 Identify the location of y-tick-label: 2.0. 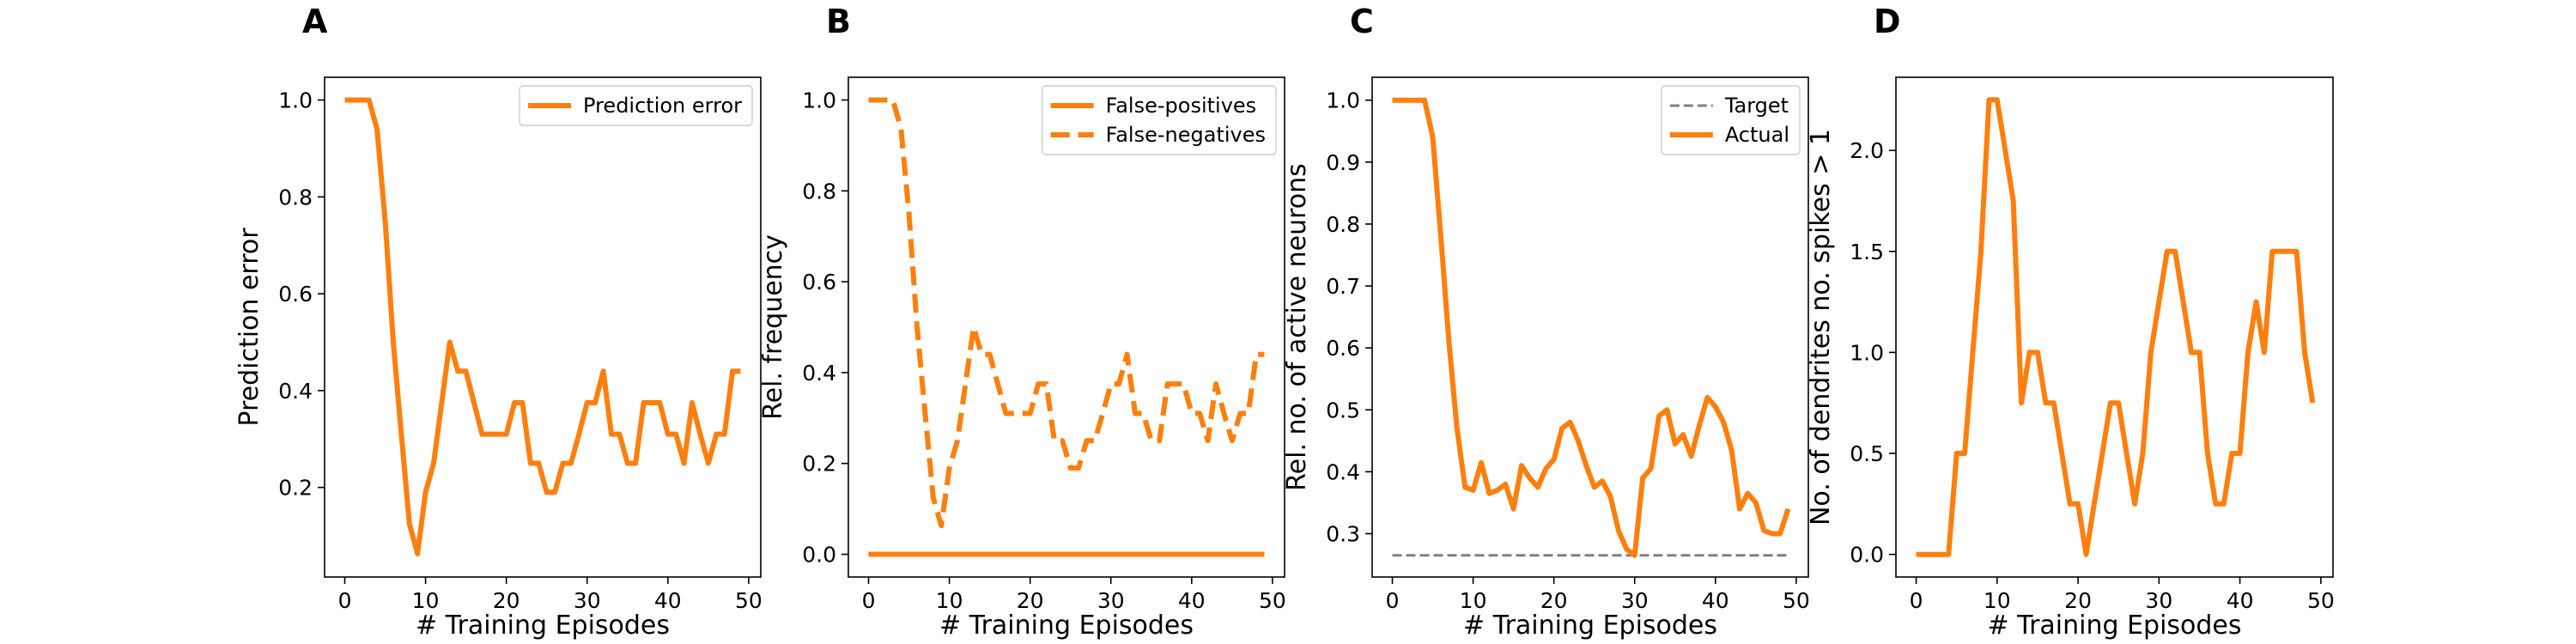
(1867, 150).